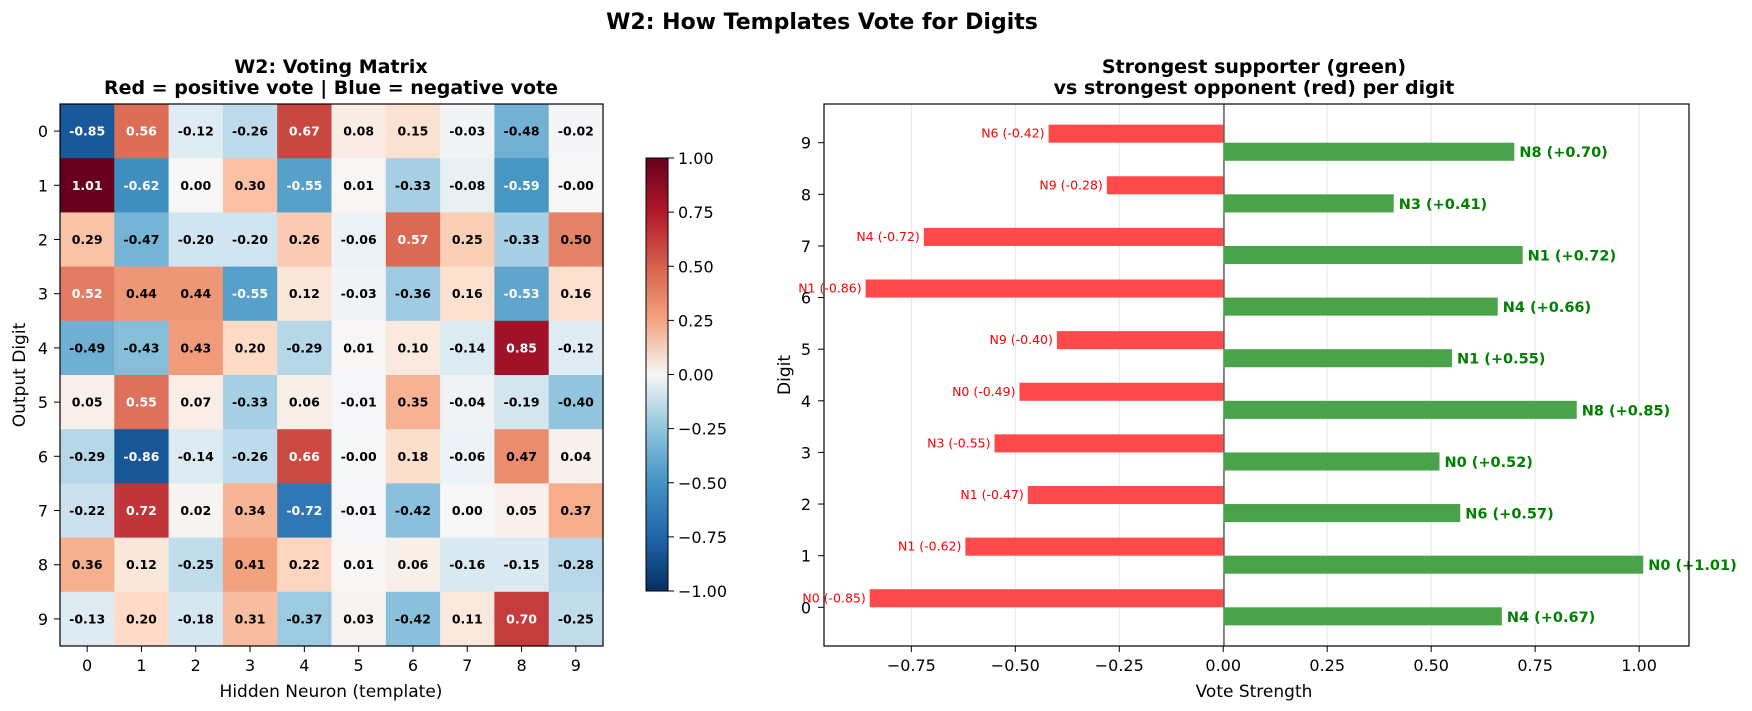 This screenshot has width=1752, height=711. Describe the element at coordinates (141, 456) in the screenshot. I see `heatmap-cell-label: -0.86` at that location.